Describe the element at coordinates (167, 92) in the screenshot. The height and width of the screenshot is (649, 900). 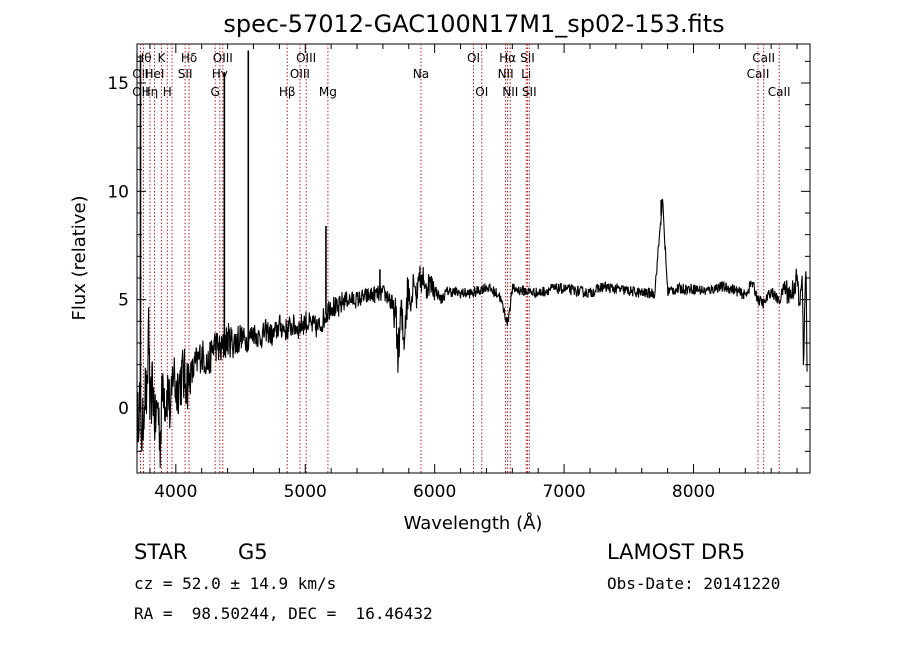
I see `line-marker-label: H` at that location.